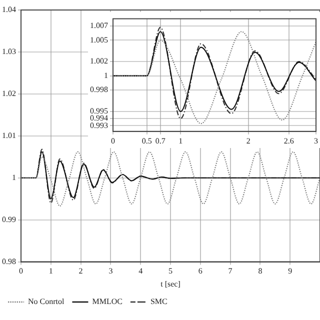 The image size is (320, 320). I want to click on legend-label: MMLOC, so click(107, 301).